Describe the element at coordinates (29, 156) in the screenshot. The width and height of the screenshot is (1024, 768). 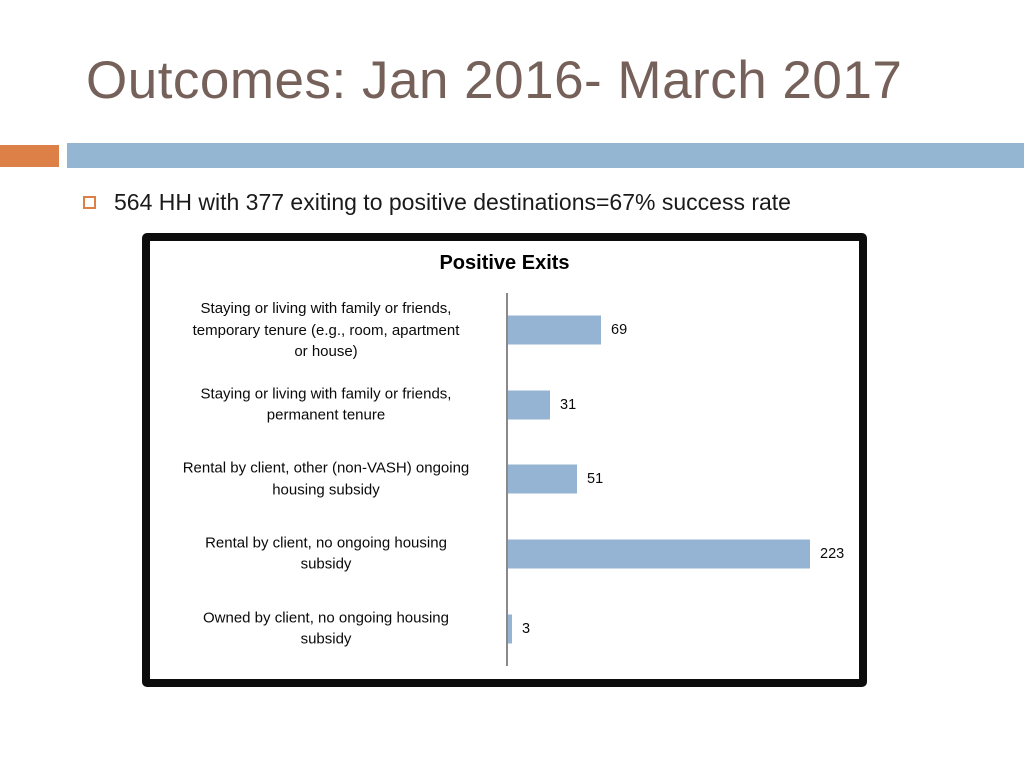
I see `band-orange-block` at that location.